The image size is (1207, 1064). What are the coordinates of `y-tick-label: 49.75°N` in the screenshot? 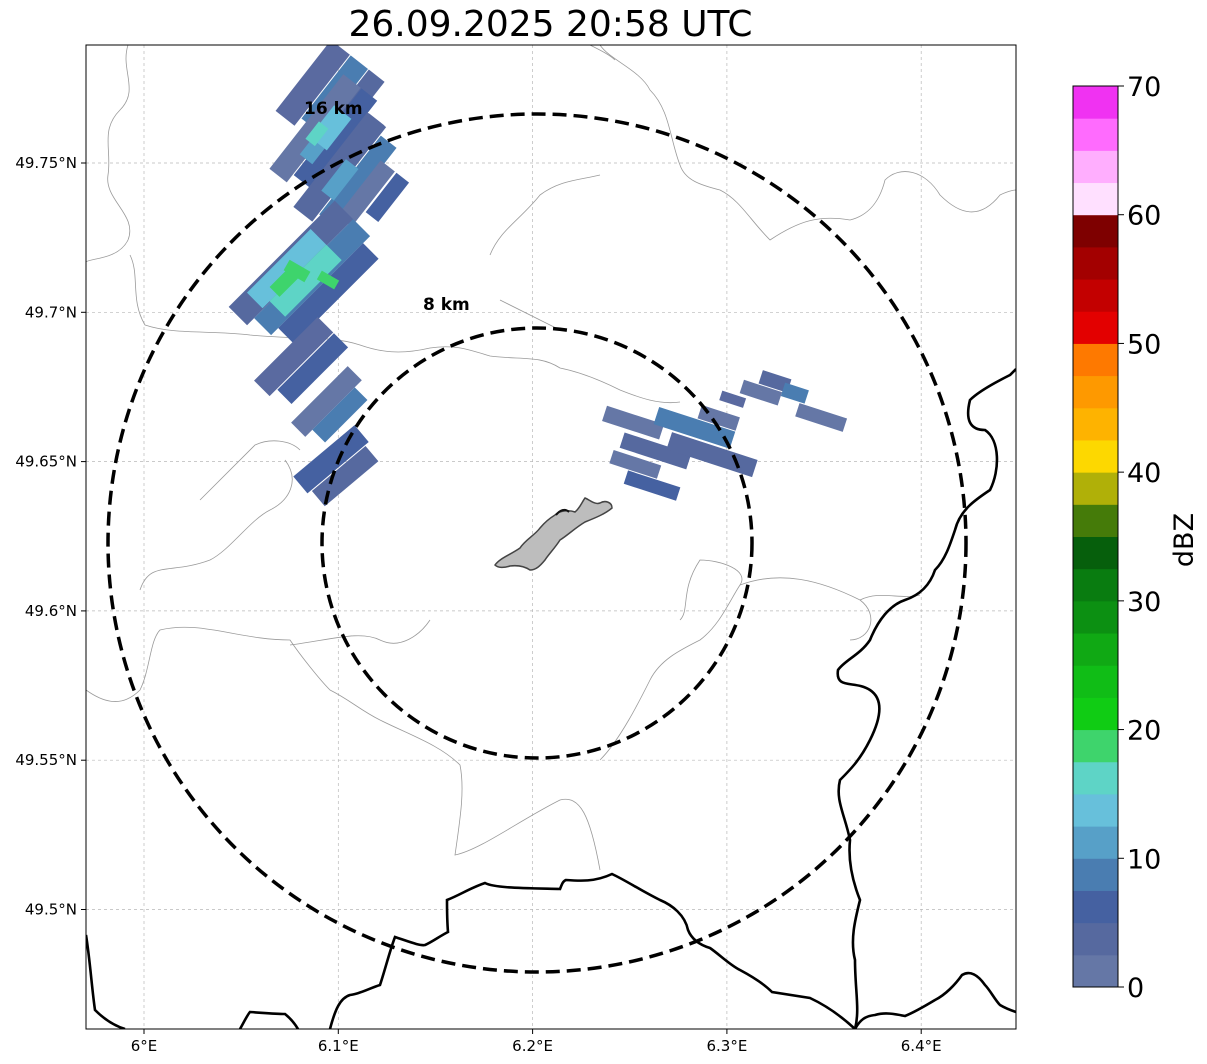 It's located at (46, 163).